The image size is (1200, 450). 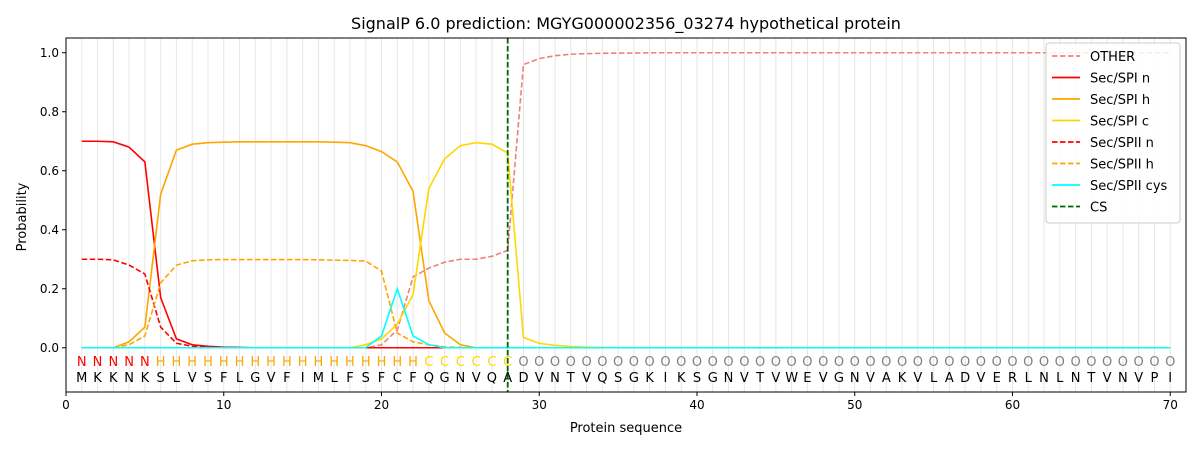 What do you see at coordinates (397, 378) in the screenshot?
I see `residue-label: C` at bounding box center [397, 378].